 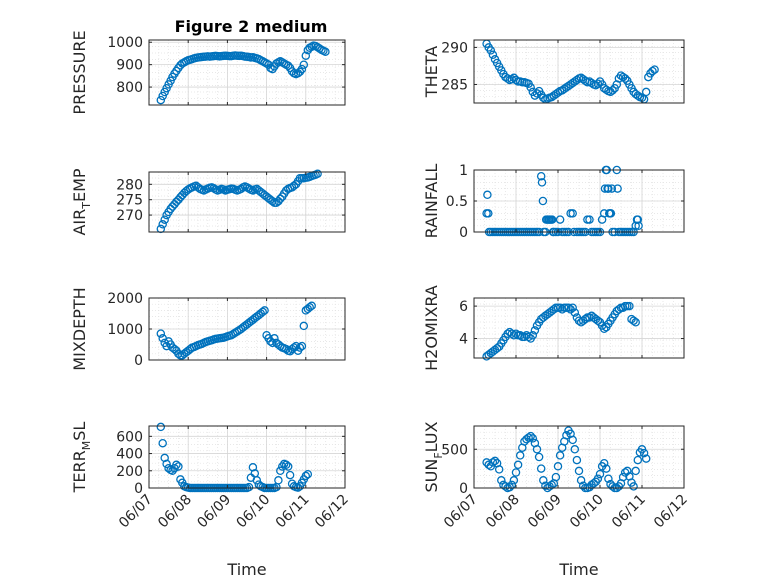 I want to click on y-tick-label: 1000, so click(x=125, y=43).